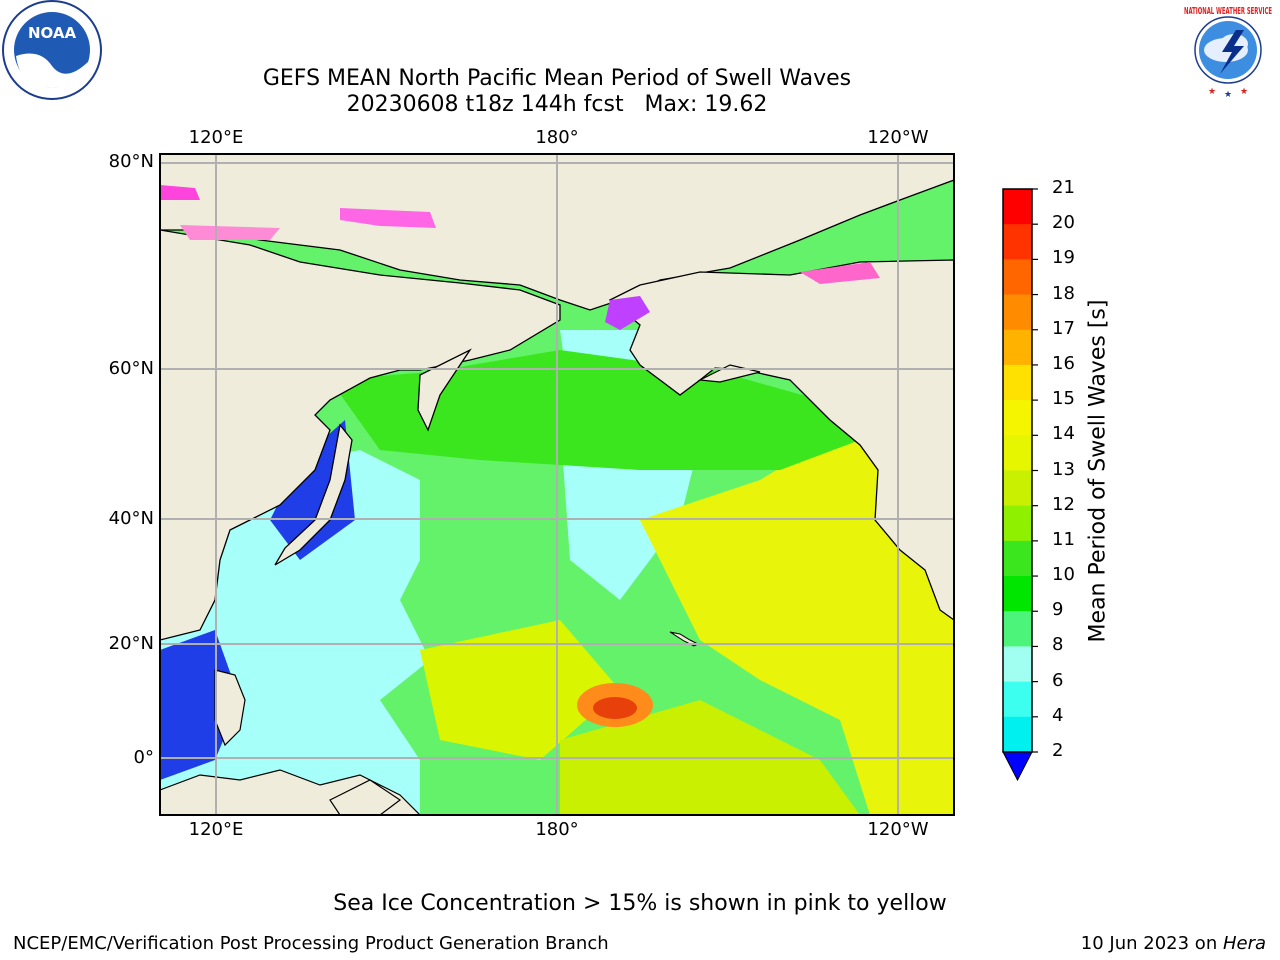 This screenshot has height=960, width=1280. Describe the element at coordinates (1058, 750) in the screenshot. I see `colorbar-tick-label: 2` at that location.